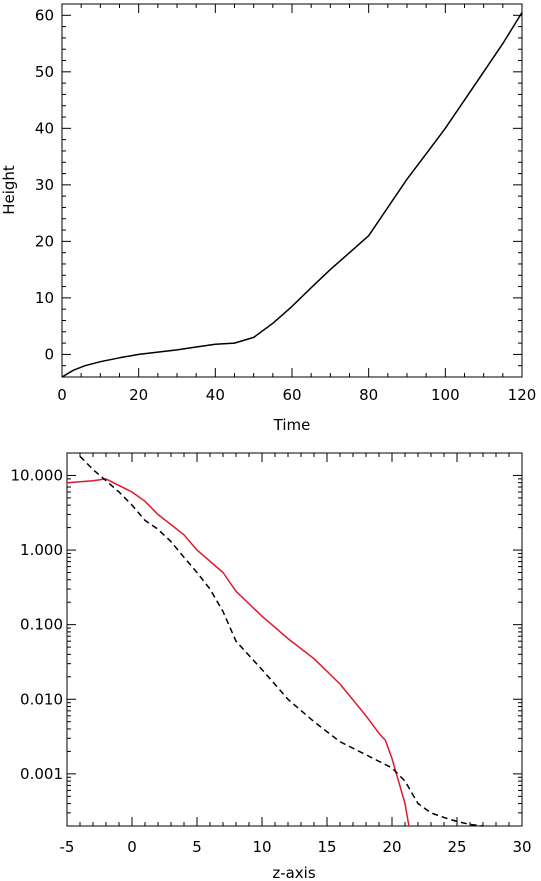 The width and height of the screenshot is (541, 881). Describe the element at coordinates (522, 395) in the screenshot. I see `x-tick-label: 120` at that location.